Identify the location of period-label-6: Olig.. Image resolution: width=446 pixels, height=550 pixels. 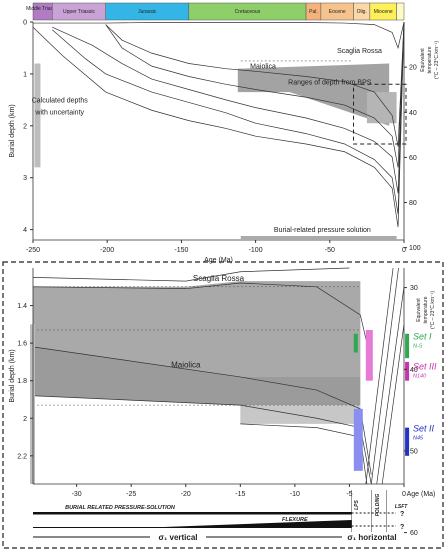
(362, 12).